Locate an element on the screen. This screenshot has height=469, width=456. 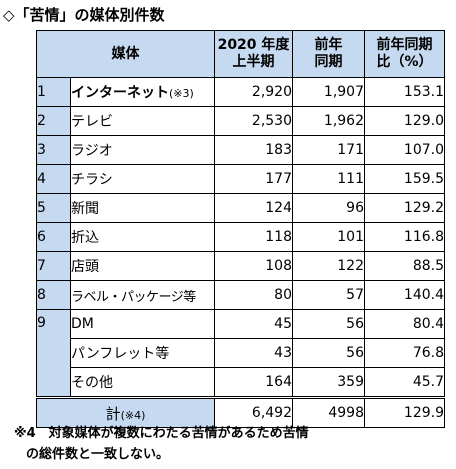
yoy-ratio: 116.8 is located at coordinates (404, 237).